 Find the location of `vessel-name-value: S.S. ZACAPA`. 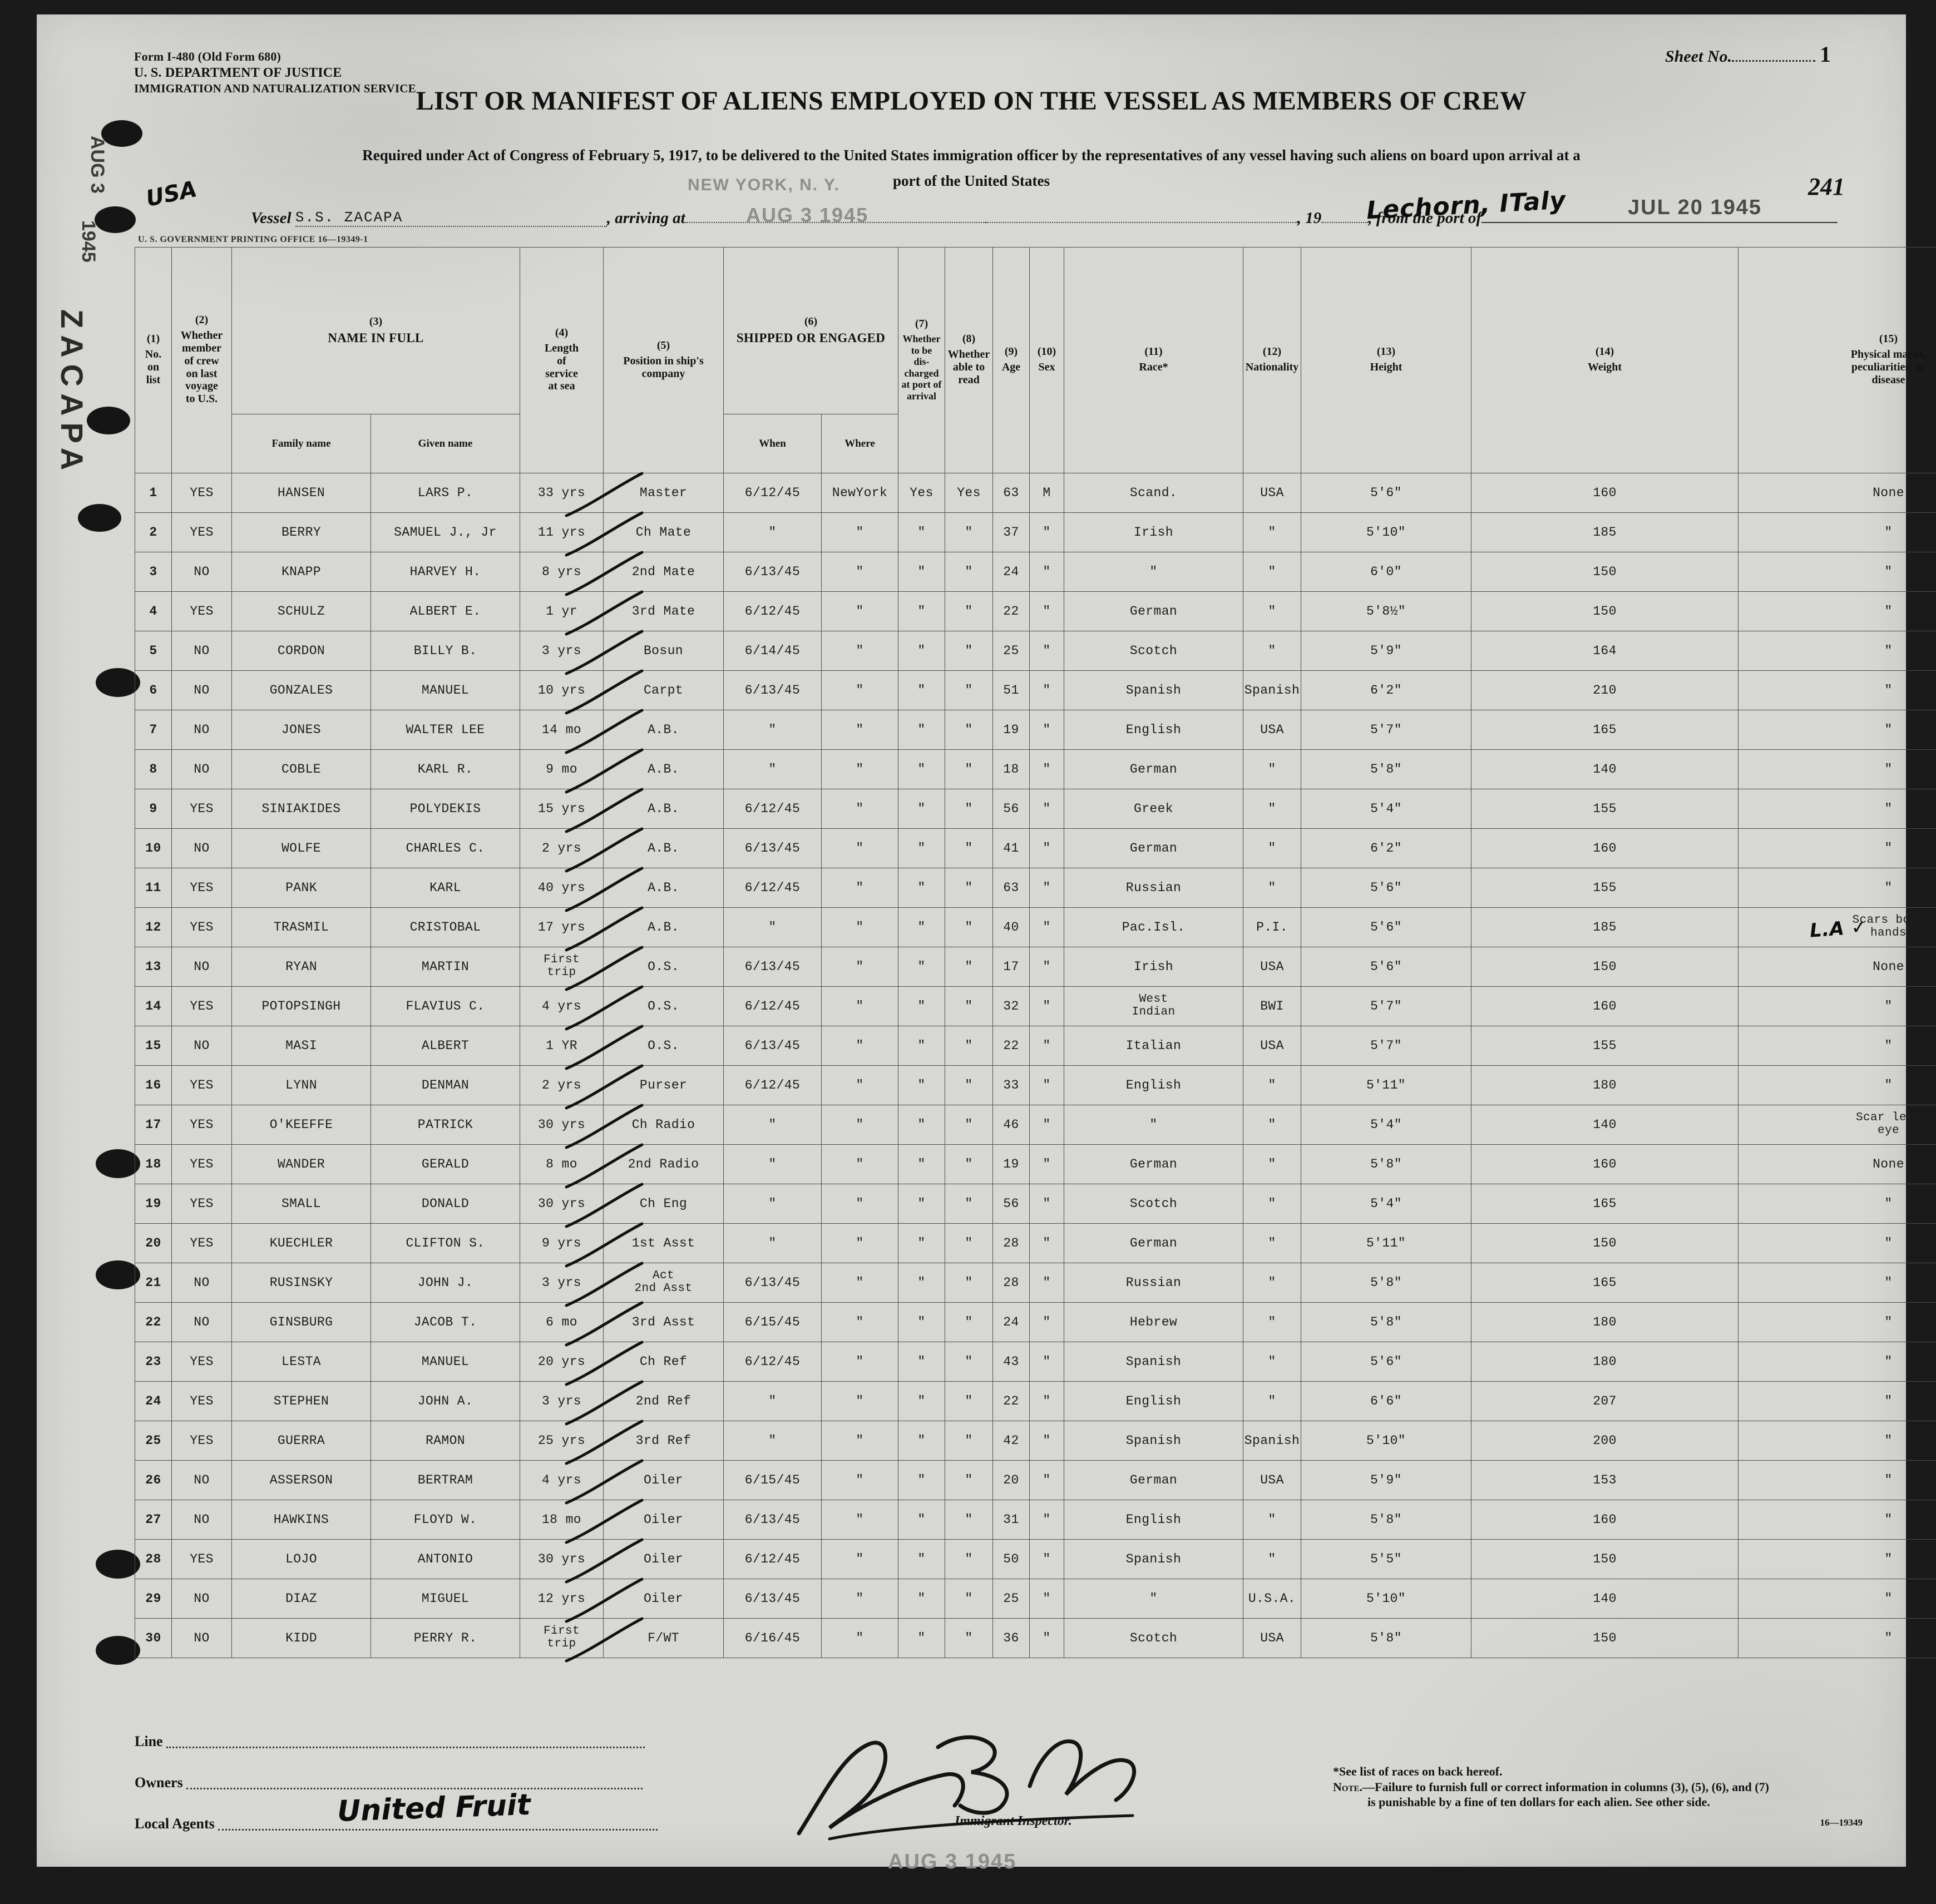

vessel-name-value: S.S. ZACAPA is located at coordinates (451, 218).